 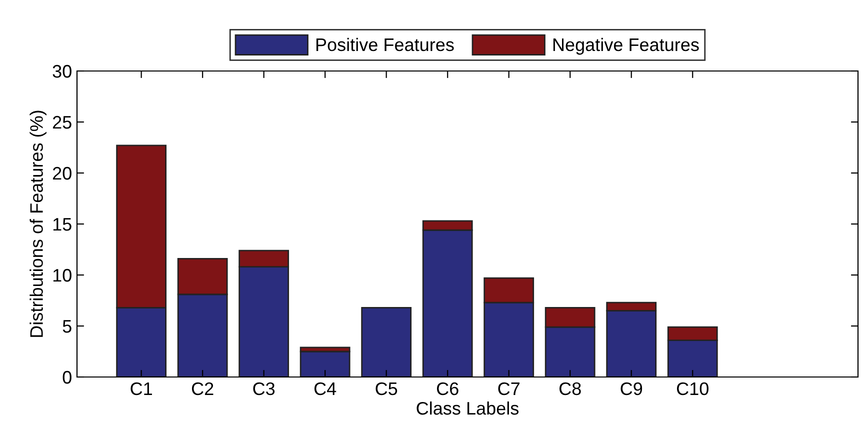 I want to click on x-tick-label: C7, so click(x=509, y=389).